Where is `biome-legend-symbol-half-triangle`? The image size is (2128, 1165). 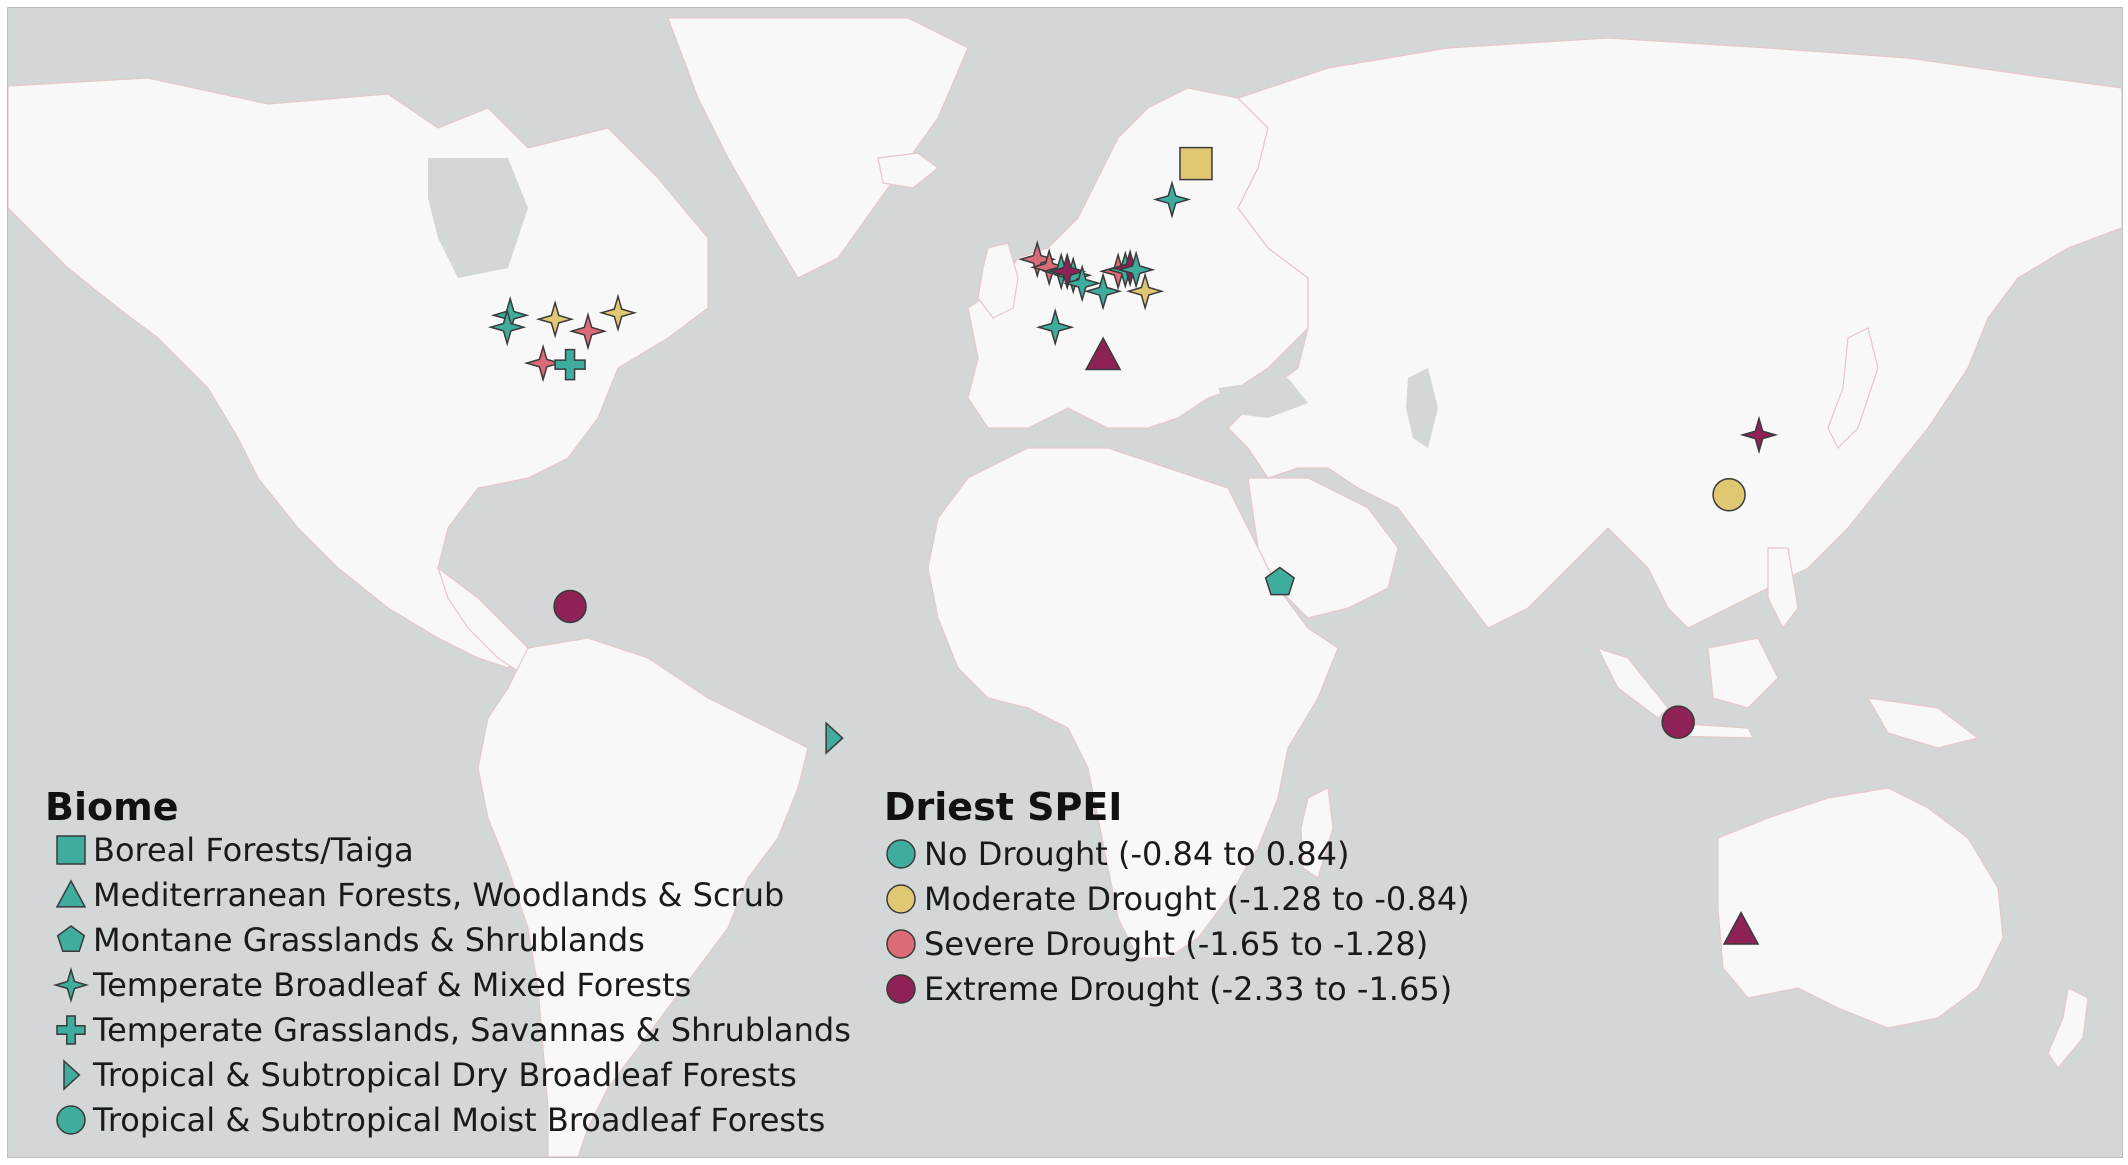
biome-legend-symbol-half-triangle is located at coordinates (72, 1075).